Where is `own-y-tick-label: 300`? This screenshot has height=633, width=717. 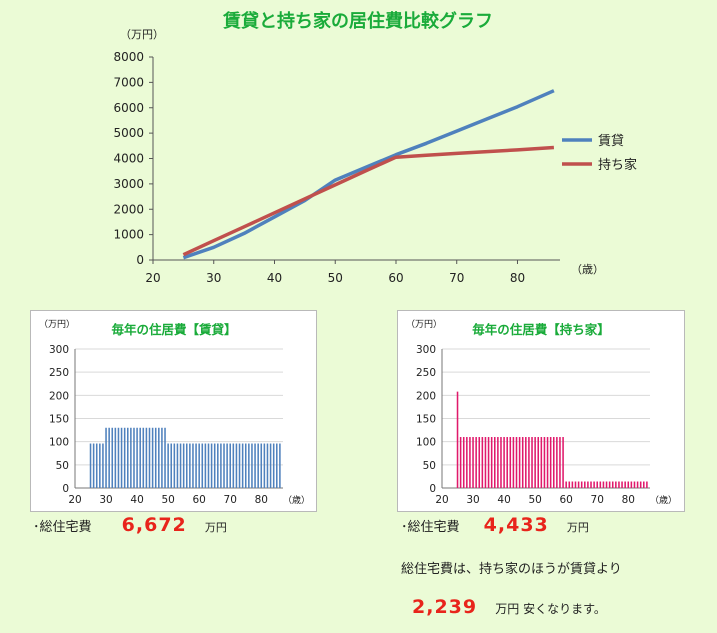 own-y-tick-label: 300 is located at coordinates (426, 350).